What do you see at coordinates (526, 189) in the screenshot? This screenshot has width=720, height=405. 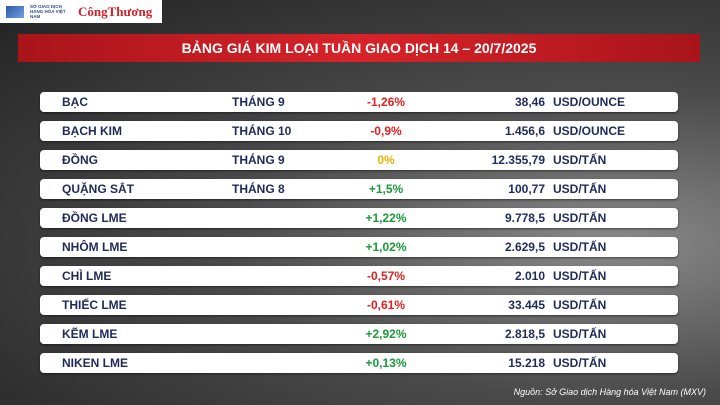 I see `cell-price: 100,77` at bounding box center [526, 189].